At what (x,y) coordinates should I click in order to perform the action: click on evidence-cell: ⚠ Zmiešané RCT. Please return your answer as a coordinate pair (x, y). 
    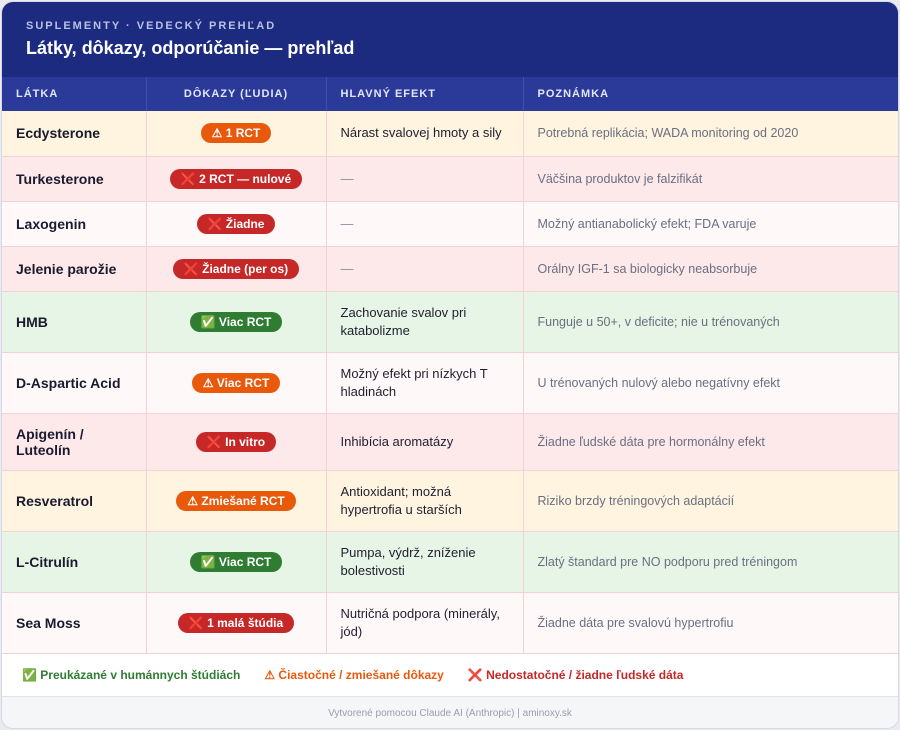
    Looking at the image, I should click on (236, 501).